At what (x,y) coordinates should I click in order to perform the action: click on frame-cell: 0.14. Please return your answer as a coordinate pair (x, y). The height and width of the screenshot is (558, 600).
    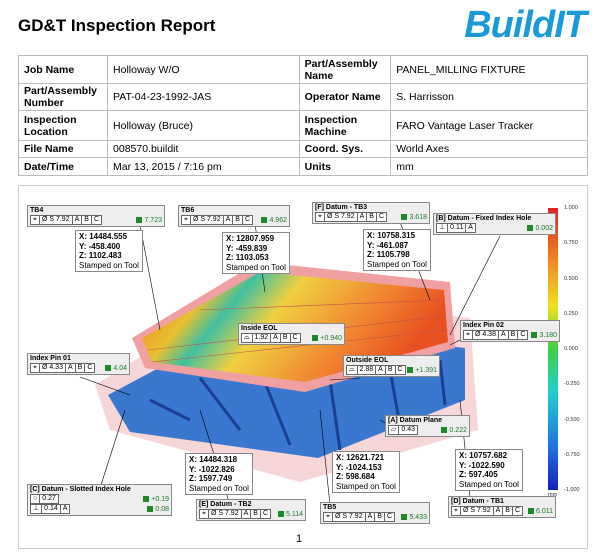
    Looking at the image, I should click on (51, 509).